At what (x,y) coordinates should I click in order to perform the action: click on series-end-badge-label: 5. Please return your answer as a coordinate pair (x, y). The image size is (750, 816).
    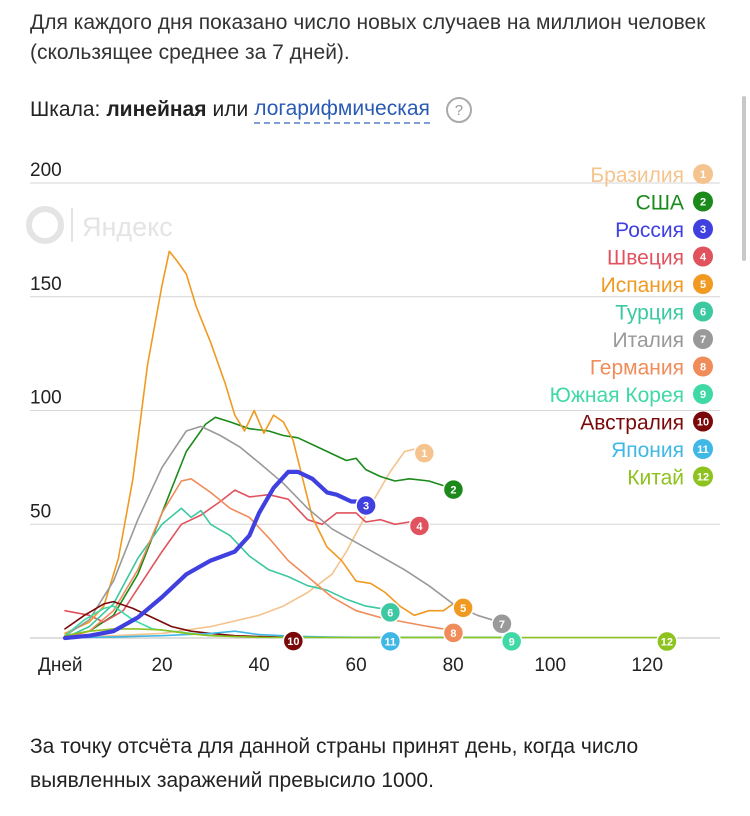
    Looking at the image, I should click on (463, 609).